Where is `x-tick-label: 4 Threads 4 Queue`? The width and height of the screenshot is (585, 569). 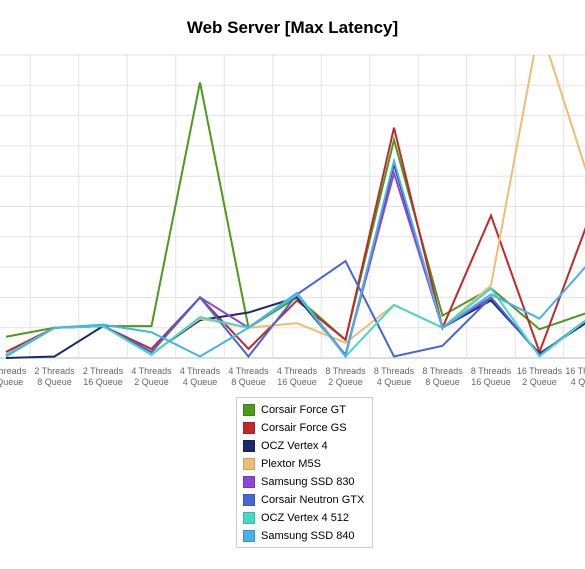 x-tick-label: 4 Threads 4 Queue is located at coordinates (200, 376).